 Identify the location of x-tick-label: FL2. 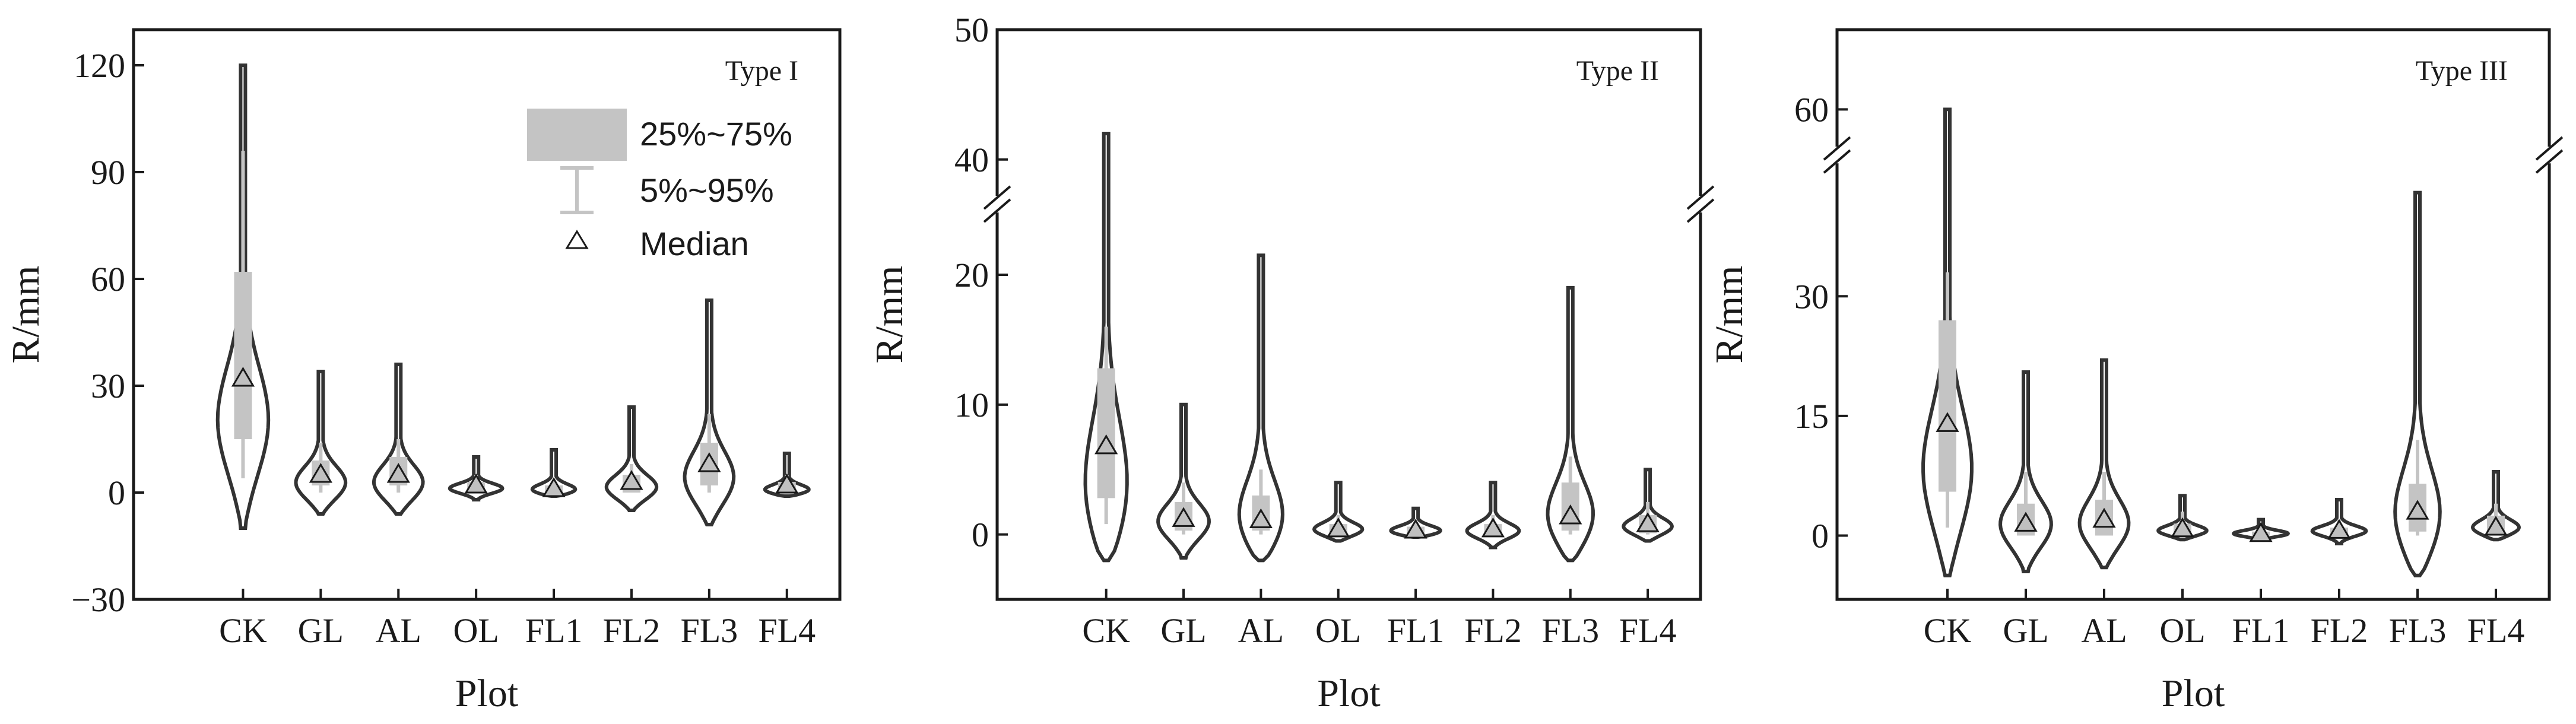
(1493, 630).